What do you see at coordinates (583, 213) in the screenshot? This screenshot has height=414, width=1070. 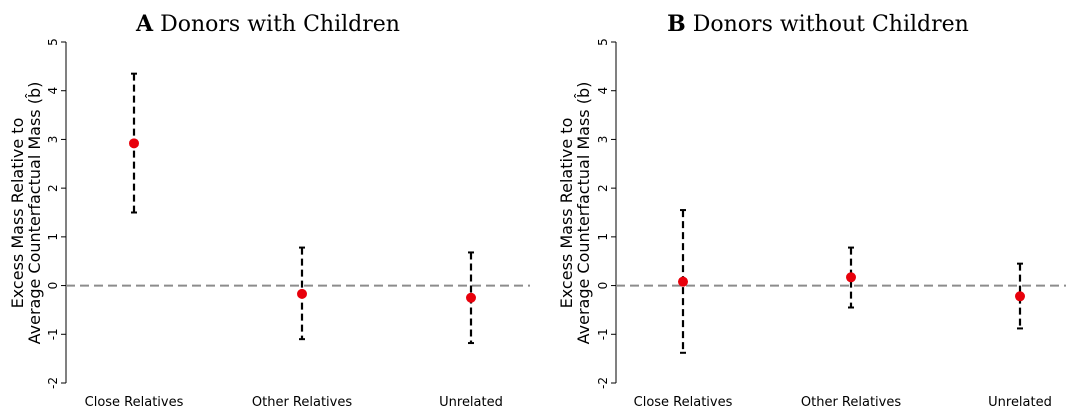 I see `panel-b-ylabel-line2: Average Counterfactual Mass (b̂)` at bounding box center [583, 213].